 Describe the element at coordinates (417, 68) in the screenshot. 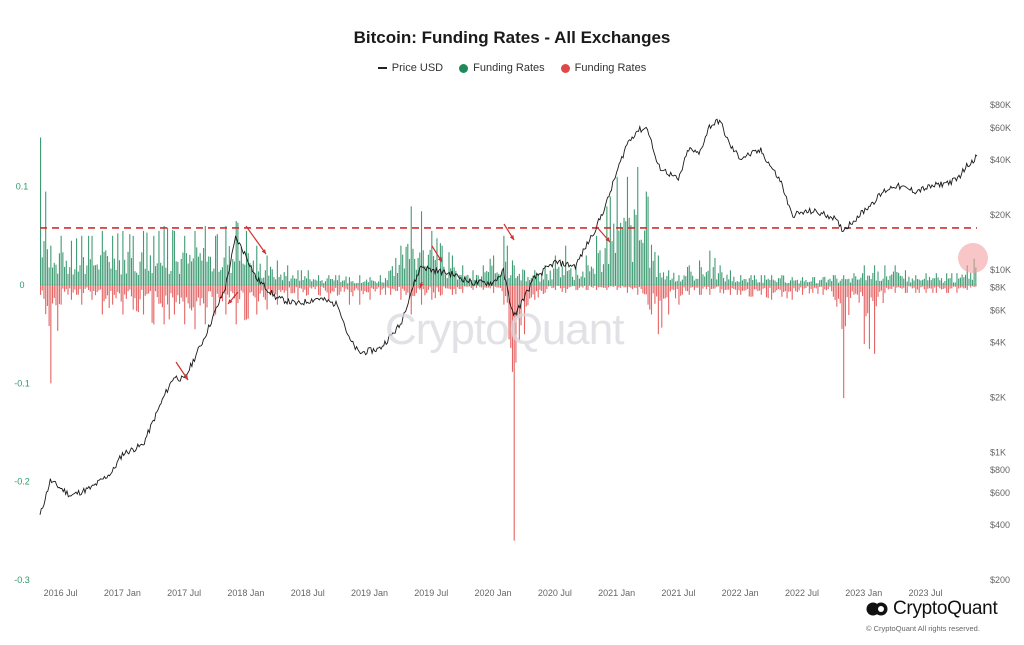

I see `legend-label: Price USD` at that location.